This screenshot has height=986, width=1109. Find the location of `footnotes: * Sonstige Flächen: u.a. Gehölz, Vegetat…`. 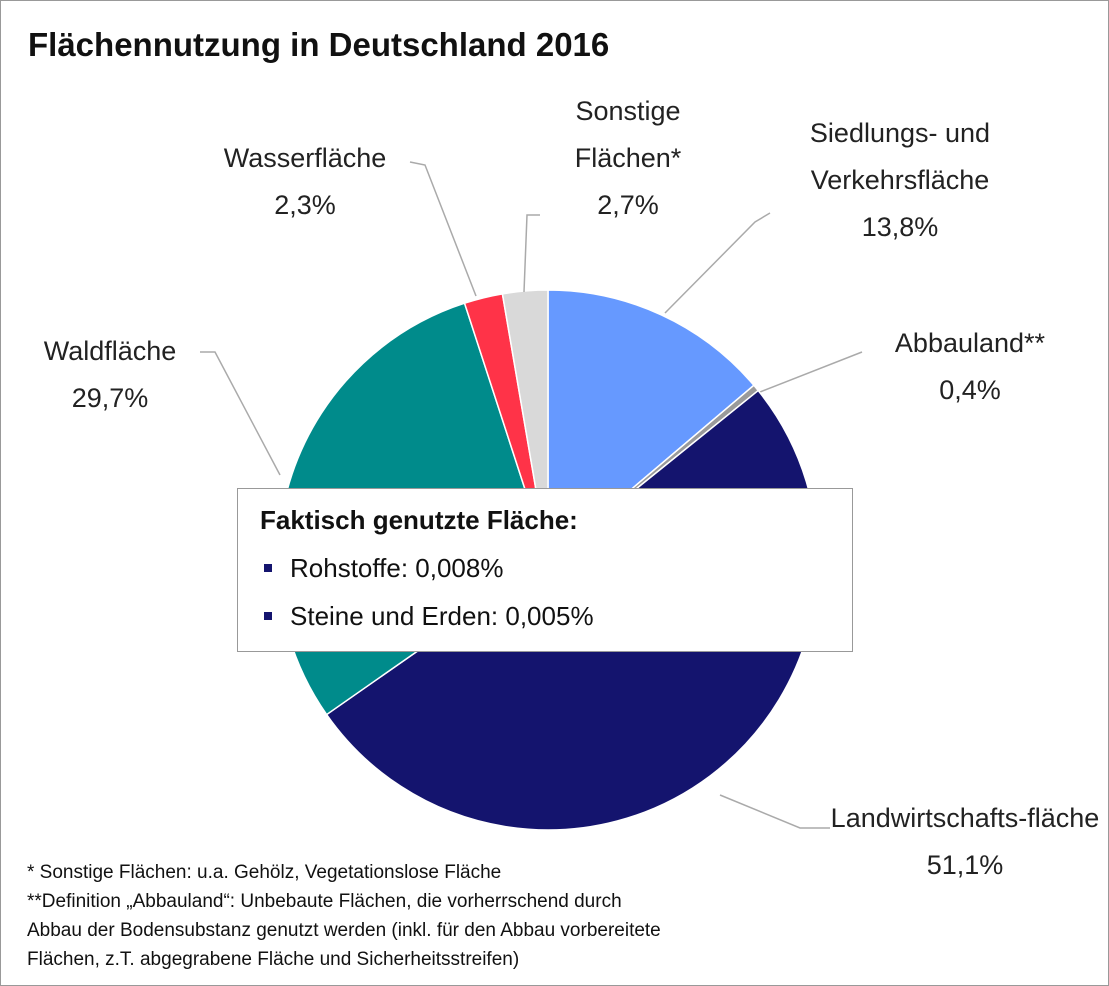

footnotes: * Sonstige Flächen: u.a. Gehölz, Vegetat… is located at coordinates (344, 916).